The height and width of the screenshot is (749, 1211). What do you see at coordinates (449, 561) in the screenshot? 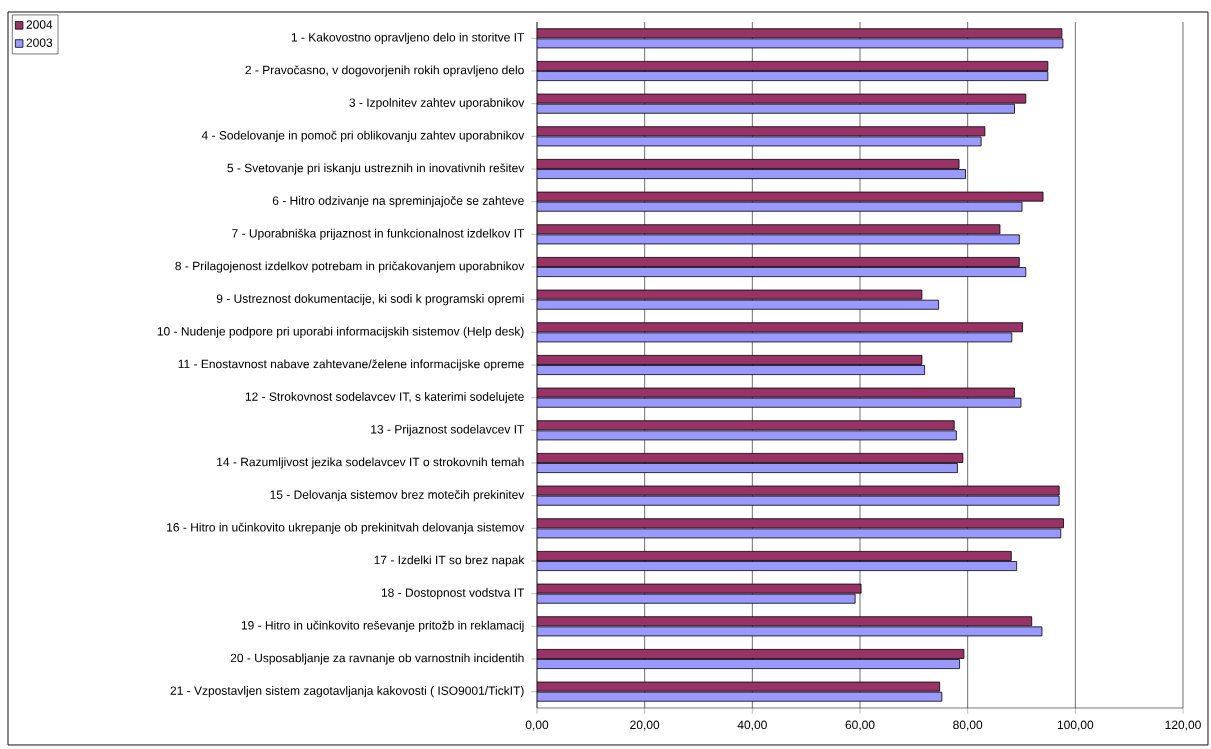
I see `y-tick-label: 17 - Izdelki IT so brez napak` at bounding box center [449, 561].